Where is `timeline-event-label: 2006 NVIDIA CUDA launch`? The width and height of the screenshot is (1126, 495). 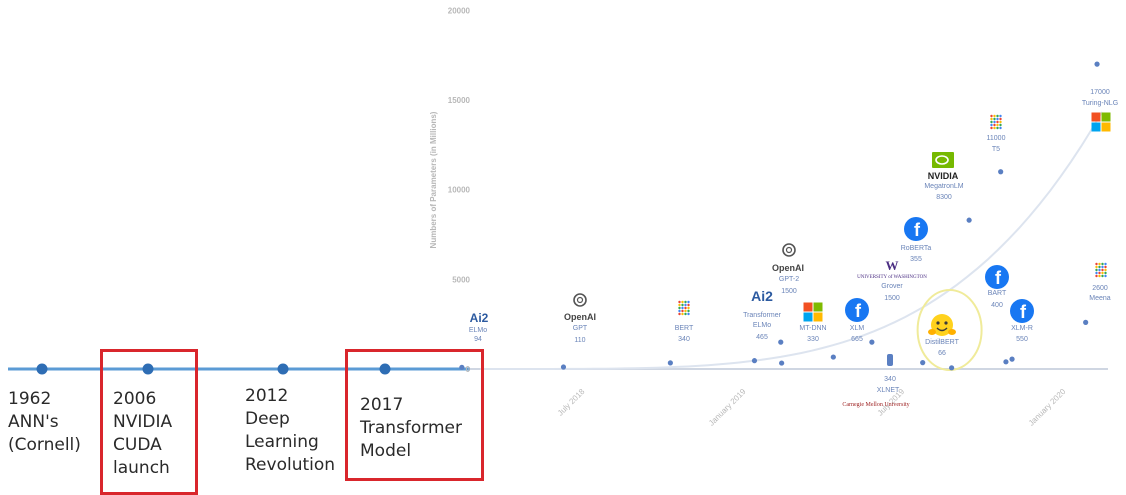 timeline-event-label: 2006 NVIDIA CUDA launch is located at coordinates (142, 434).